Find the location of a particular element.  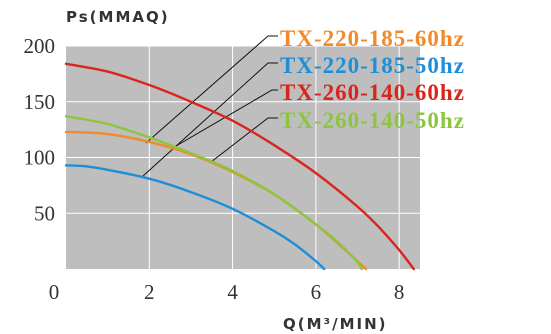

legend-leader-lines is located at coordinates (210, 106).